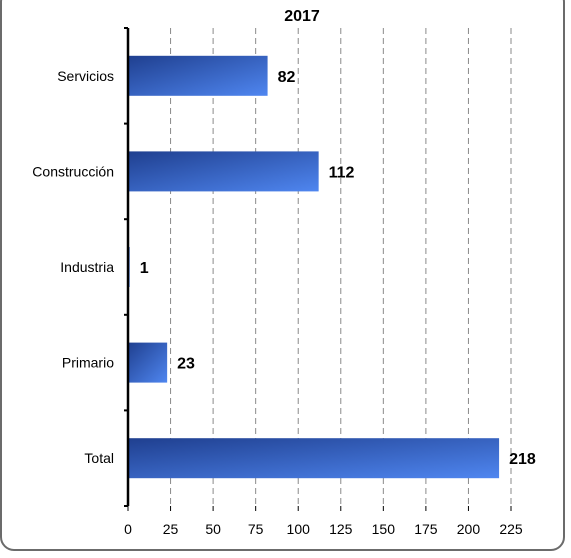 The image size is (571, 558). What do you see at coordinates (384, 529) in the screenshot?
I see `x-tick-label: 150` at bounding box center [384, 529].